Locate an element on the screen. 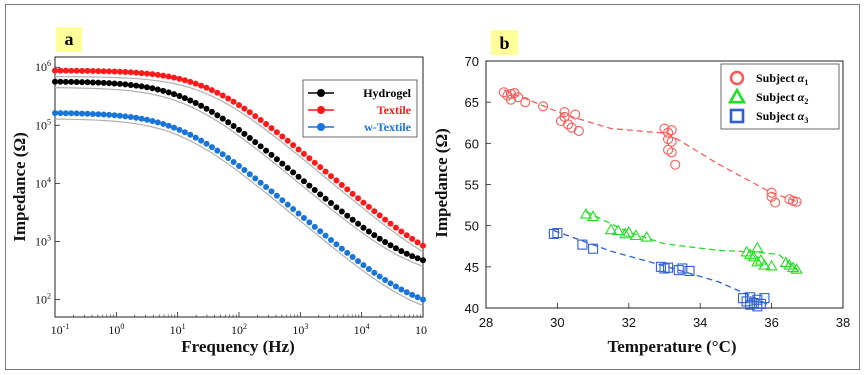 The width and height of the screenshot is (866, 375). panel-a-blank is located at coordinates (233, 36).